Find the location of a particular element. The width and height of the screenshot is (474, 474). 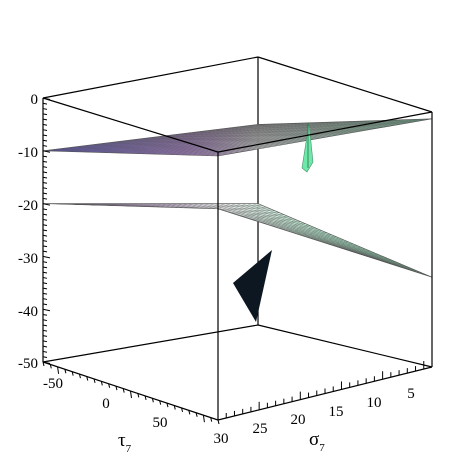

box-edge-front-top-left is located at coordinates (130, 125).